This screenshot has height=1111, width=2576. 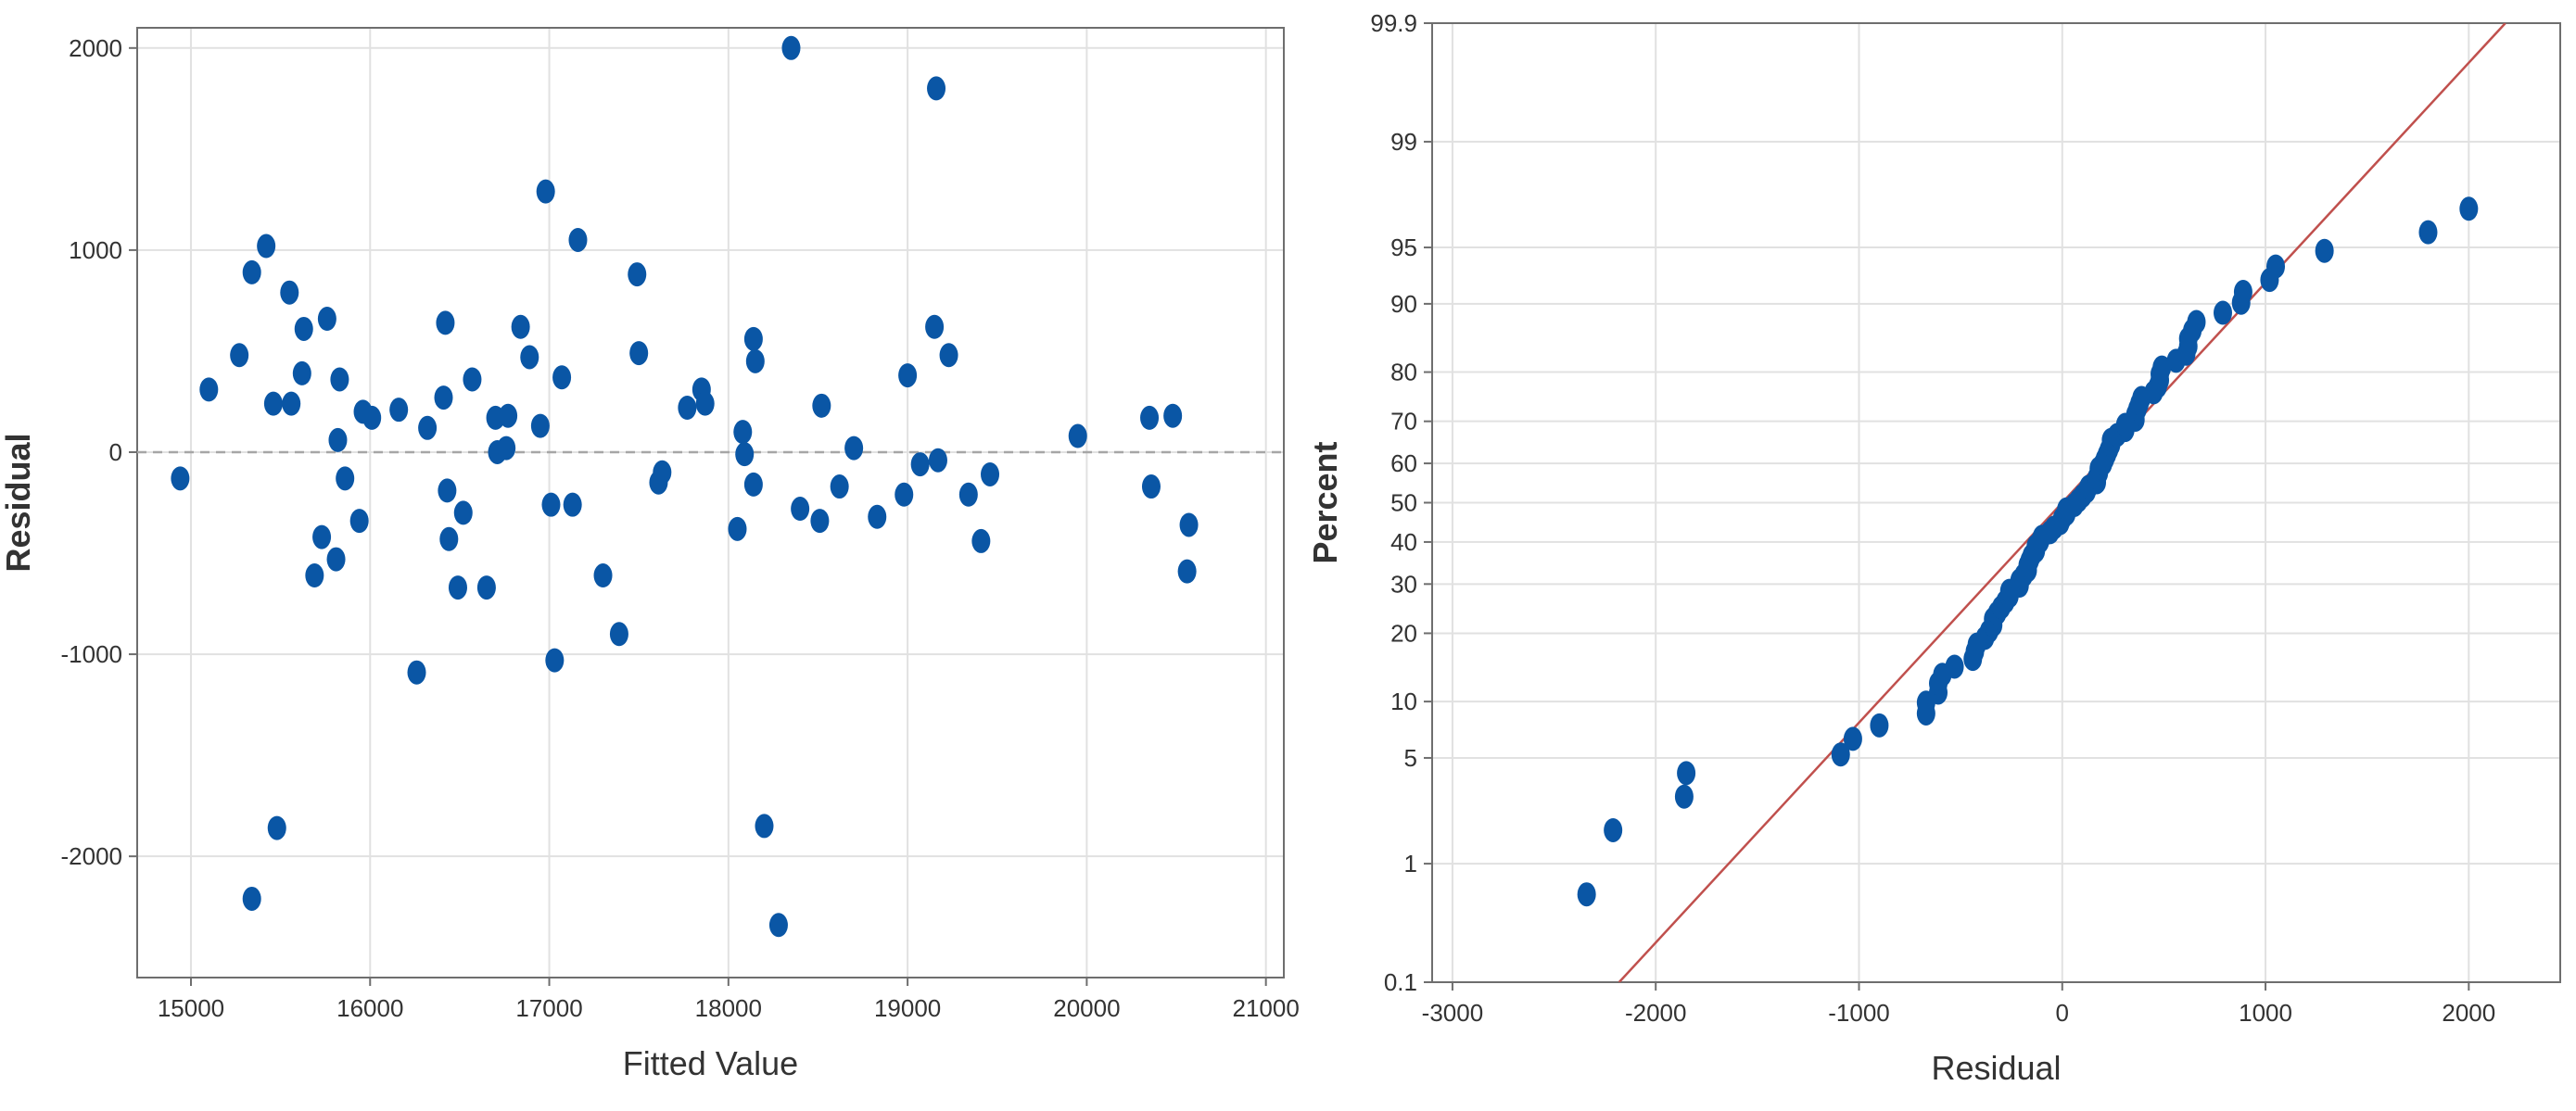 What do you see at coordinates (729, 1008) in the screenshot?
I see `x-tick-label: 18000` at bounding box center [729, 1008].